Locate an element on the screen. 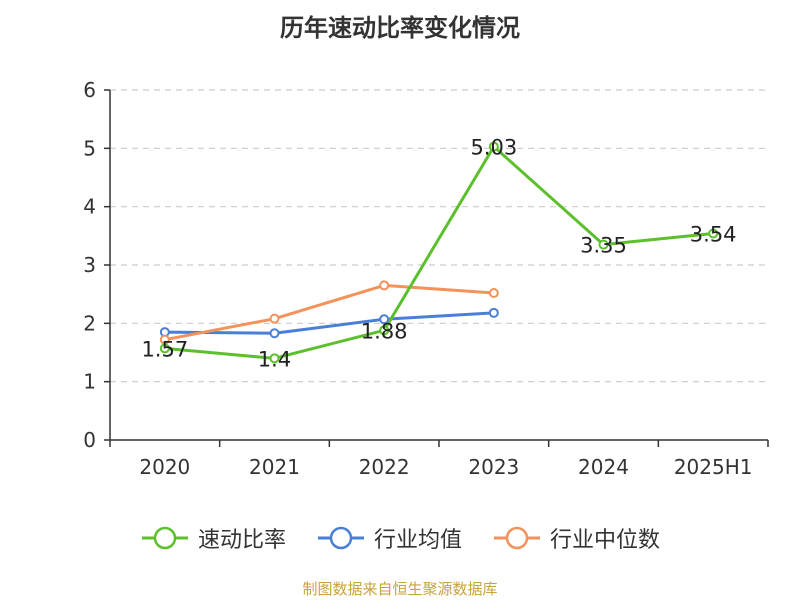 The height and width of the screenshot is (600, 800). data-label: 5.03 is located at coordinates (493, 148).